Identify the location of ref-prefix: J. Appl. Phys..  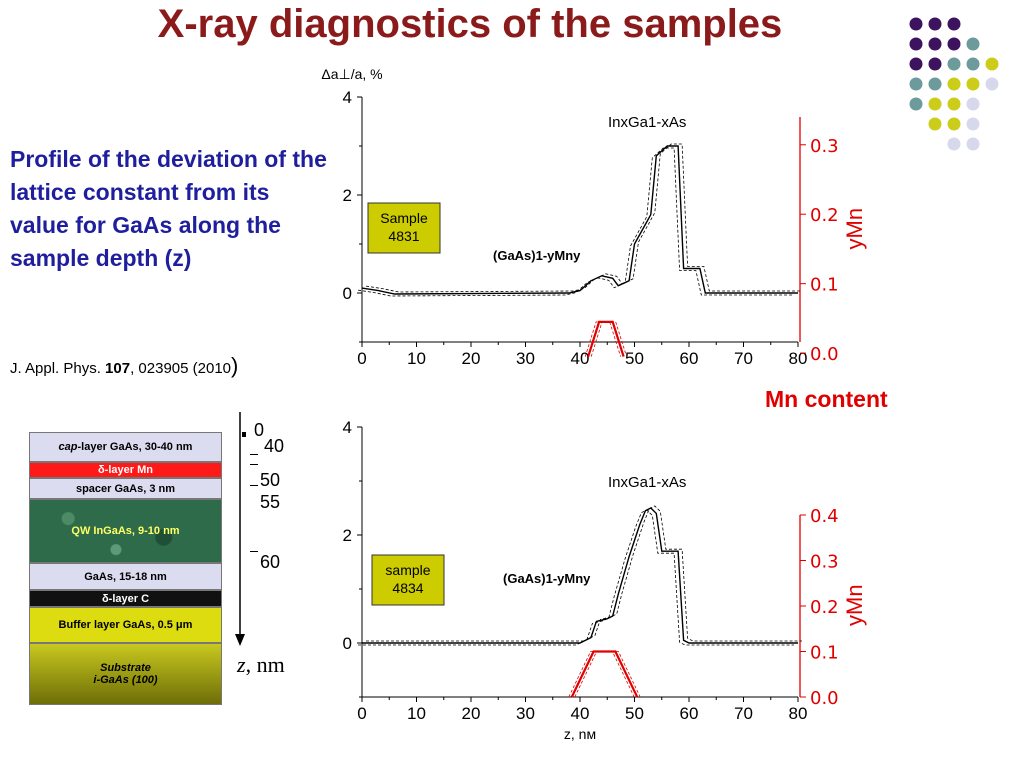
(58, 368).